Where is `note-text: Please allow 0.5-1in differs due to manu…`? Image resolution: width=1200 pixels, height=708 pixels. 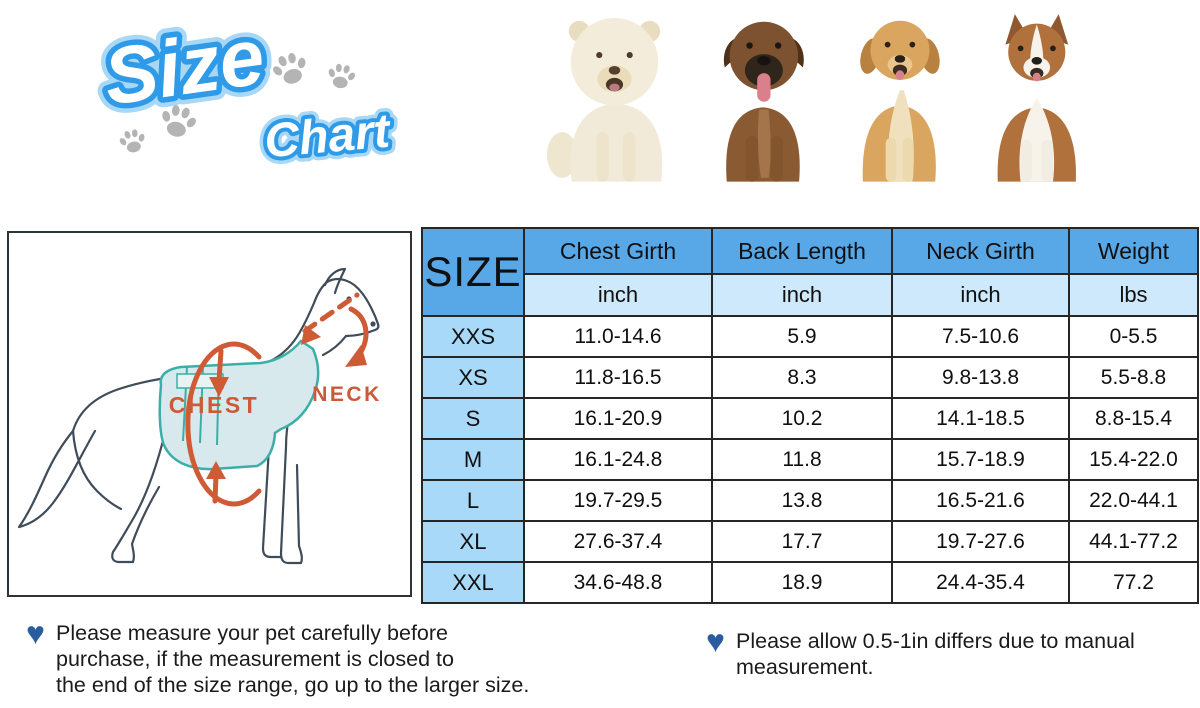
note-text: Please allow 0.5-1in differs due to manu… is located at coordinates (935, 654).